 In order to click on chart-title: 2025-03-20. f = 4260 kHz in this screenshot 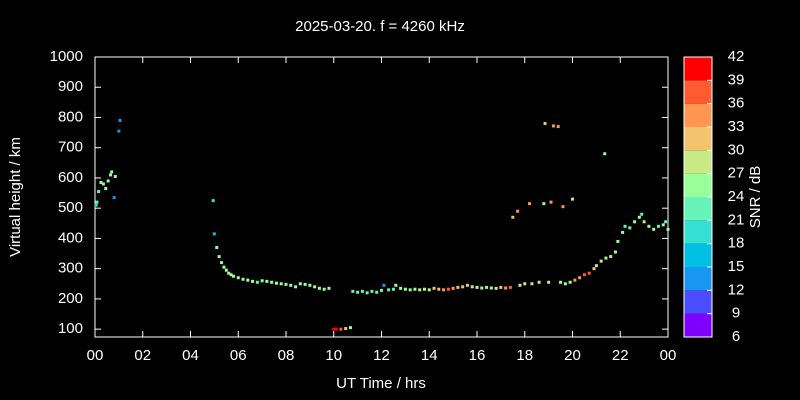, I will do `click(380, 26)`.